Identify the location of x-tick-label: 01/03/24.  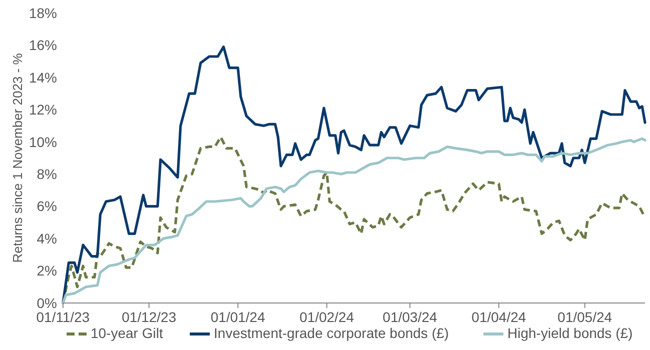
(410, 317).